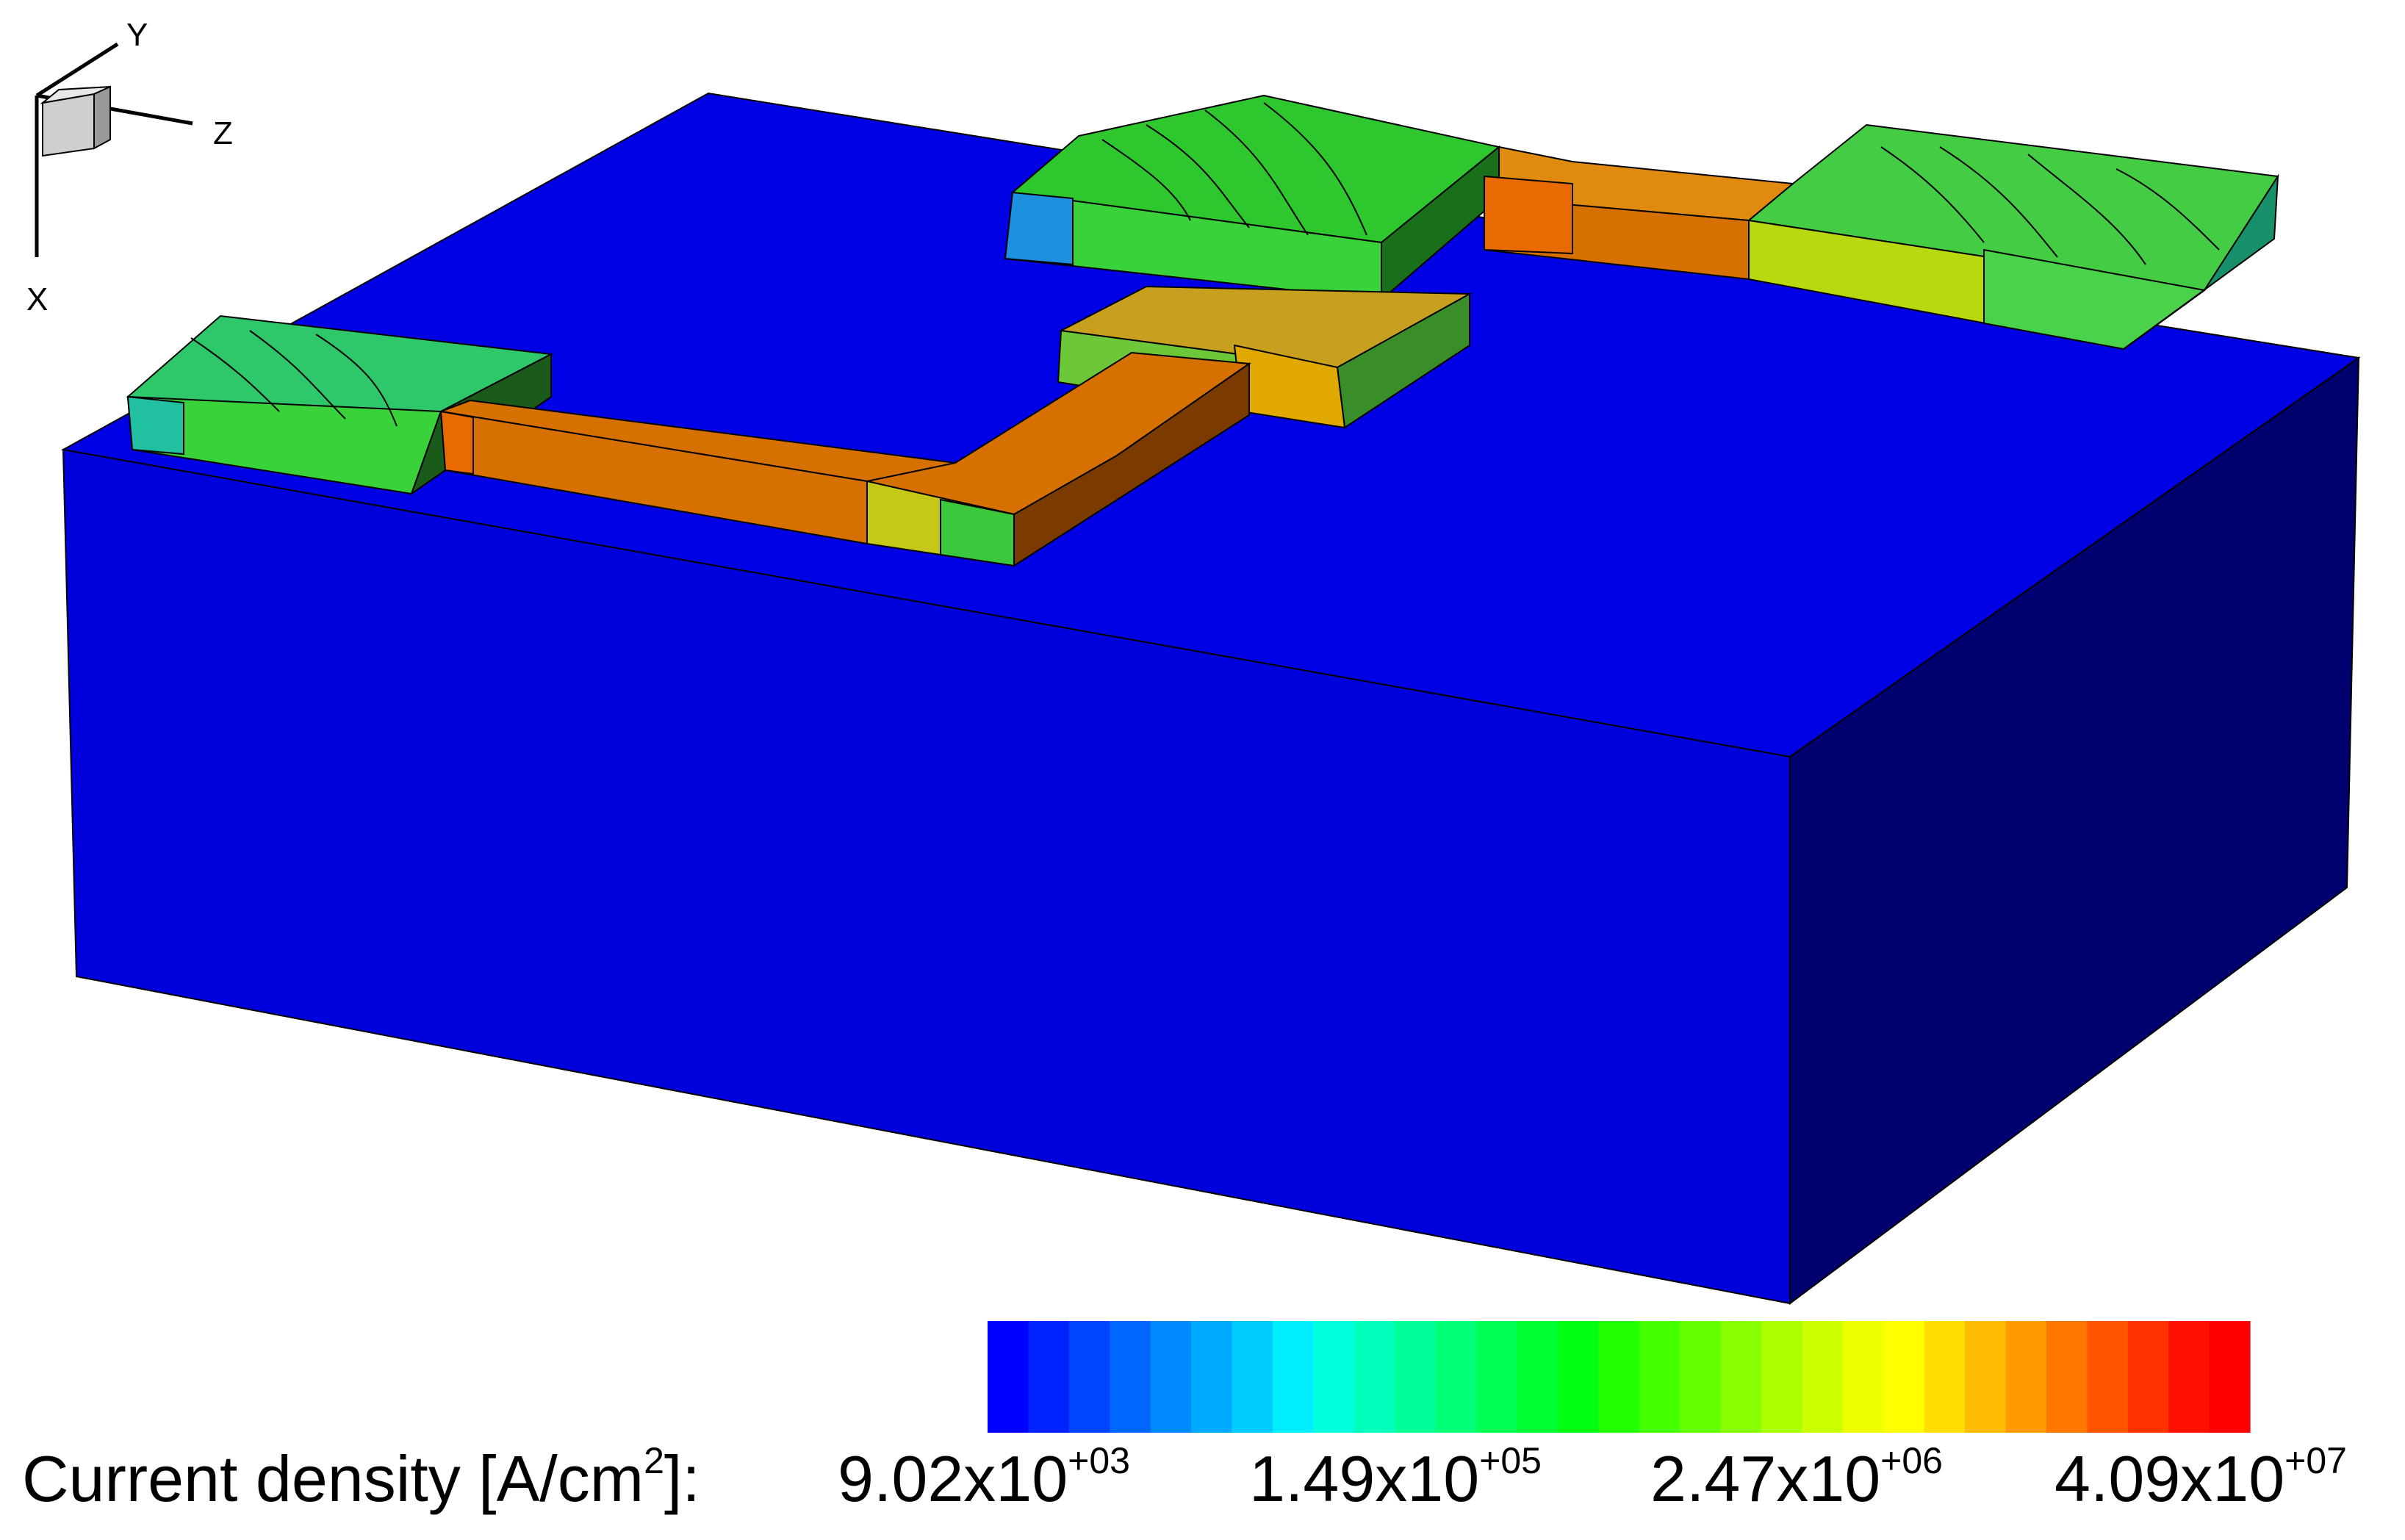 This screenshot has height=1540, width=2405. I want to click on y-axis-label: Y, so click(137, 35).